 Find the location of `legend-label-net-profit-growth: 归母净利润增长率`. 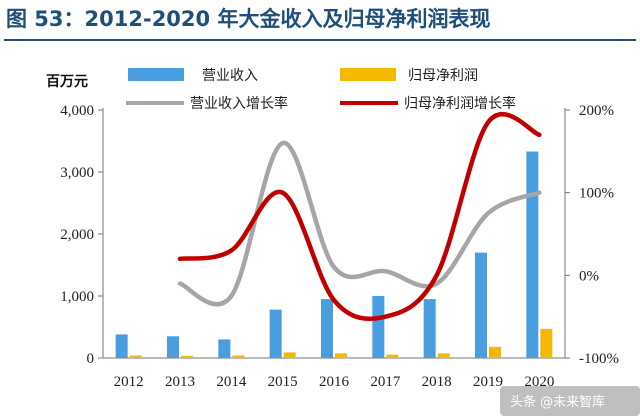

legend-label-net-profit-growth: 归母净利润增长率 is located at coordinates (460, 103).